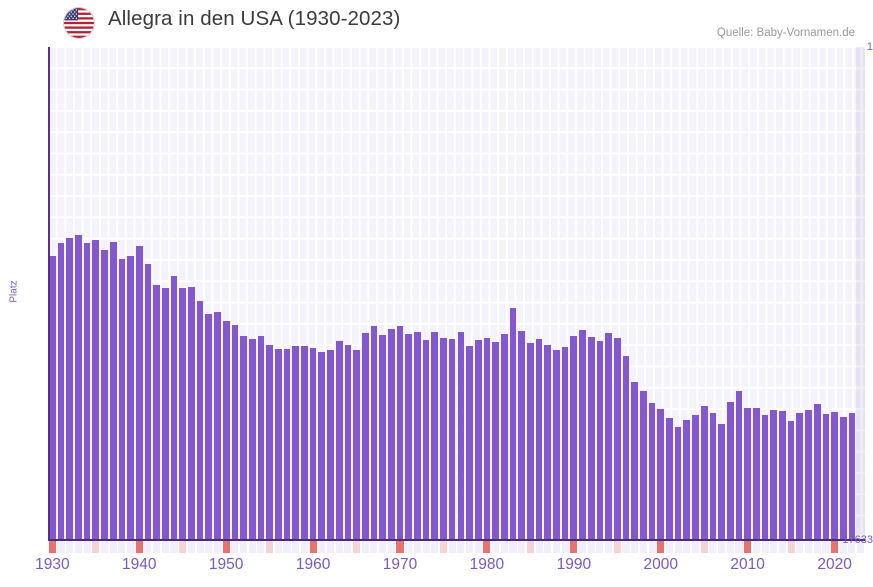 The image size is (873, 587). Describe the element at coordinates (313, 547) in the screenshot. I see `x-tick-1960` at that location.